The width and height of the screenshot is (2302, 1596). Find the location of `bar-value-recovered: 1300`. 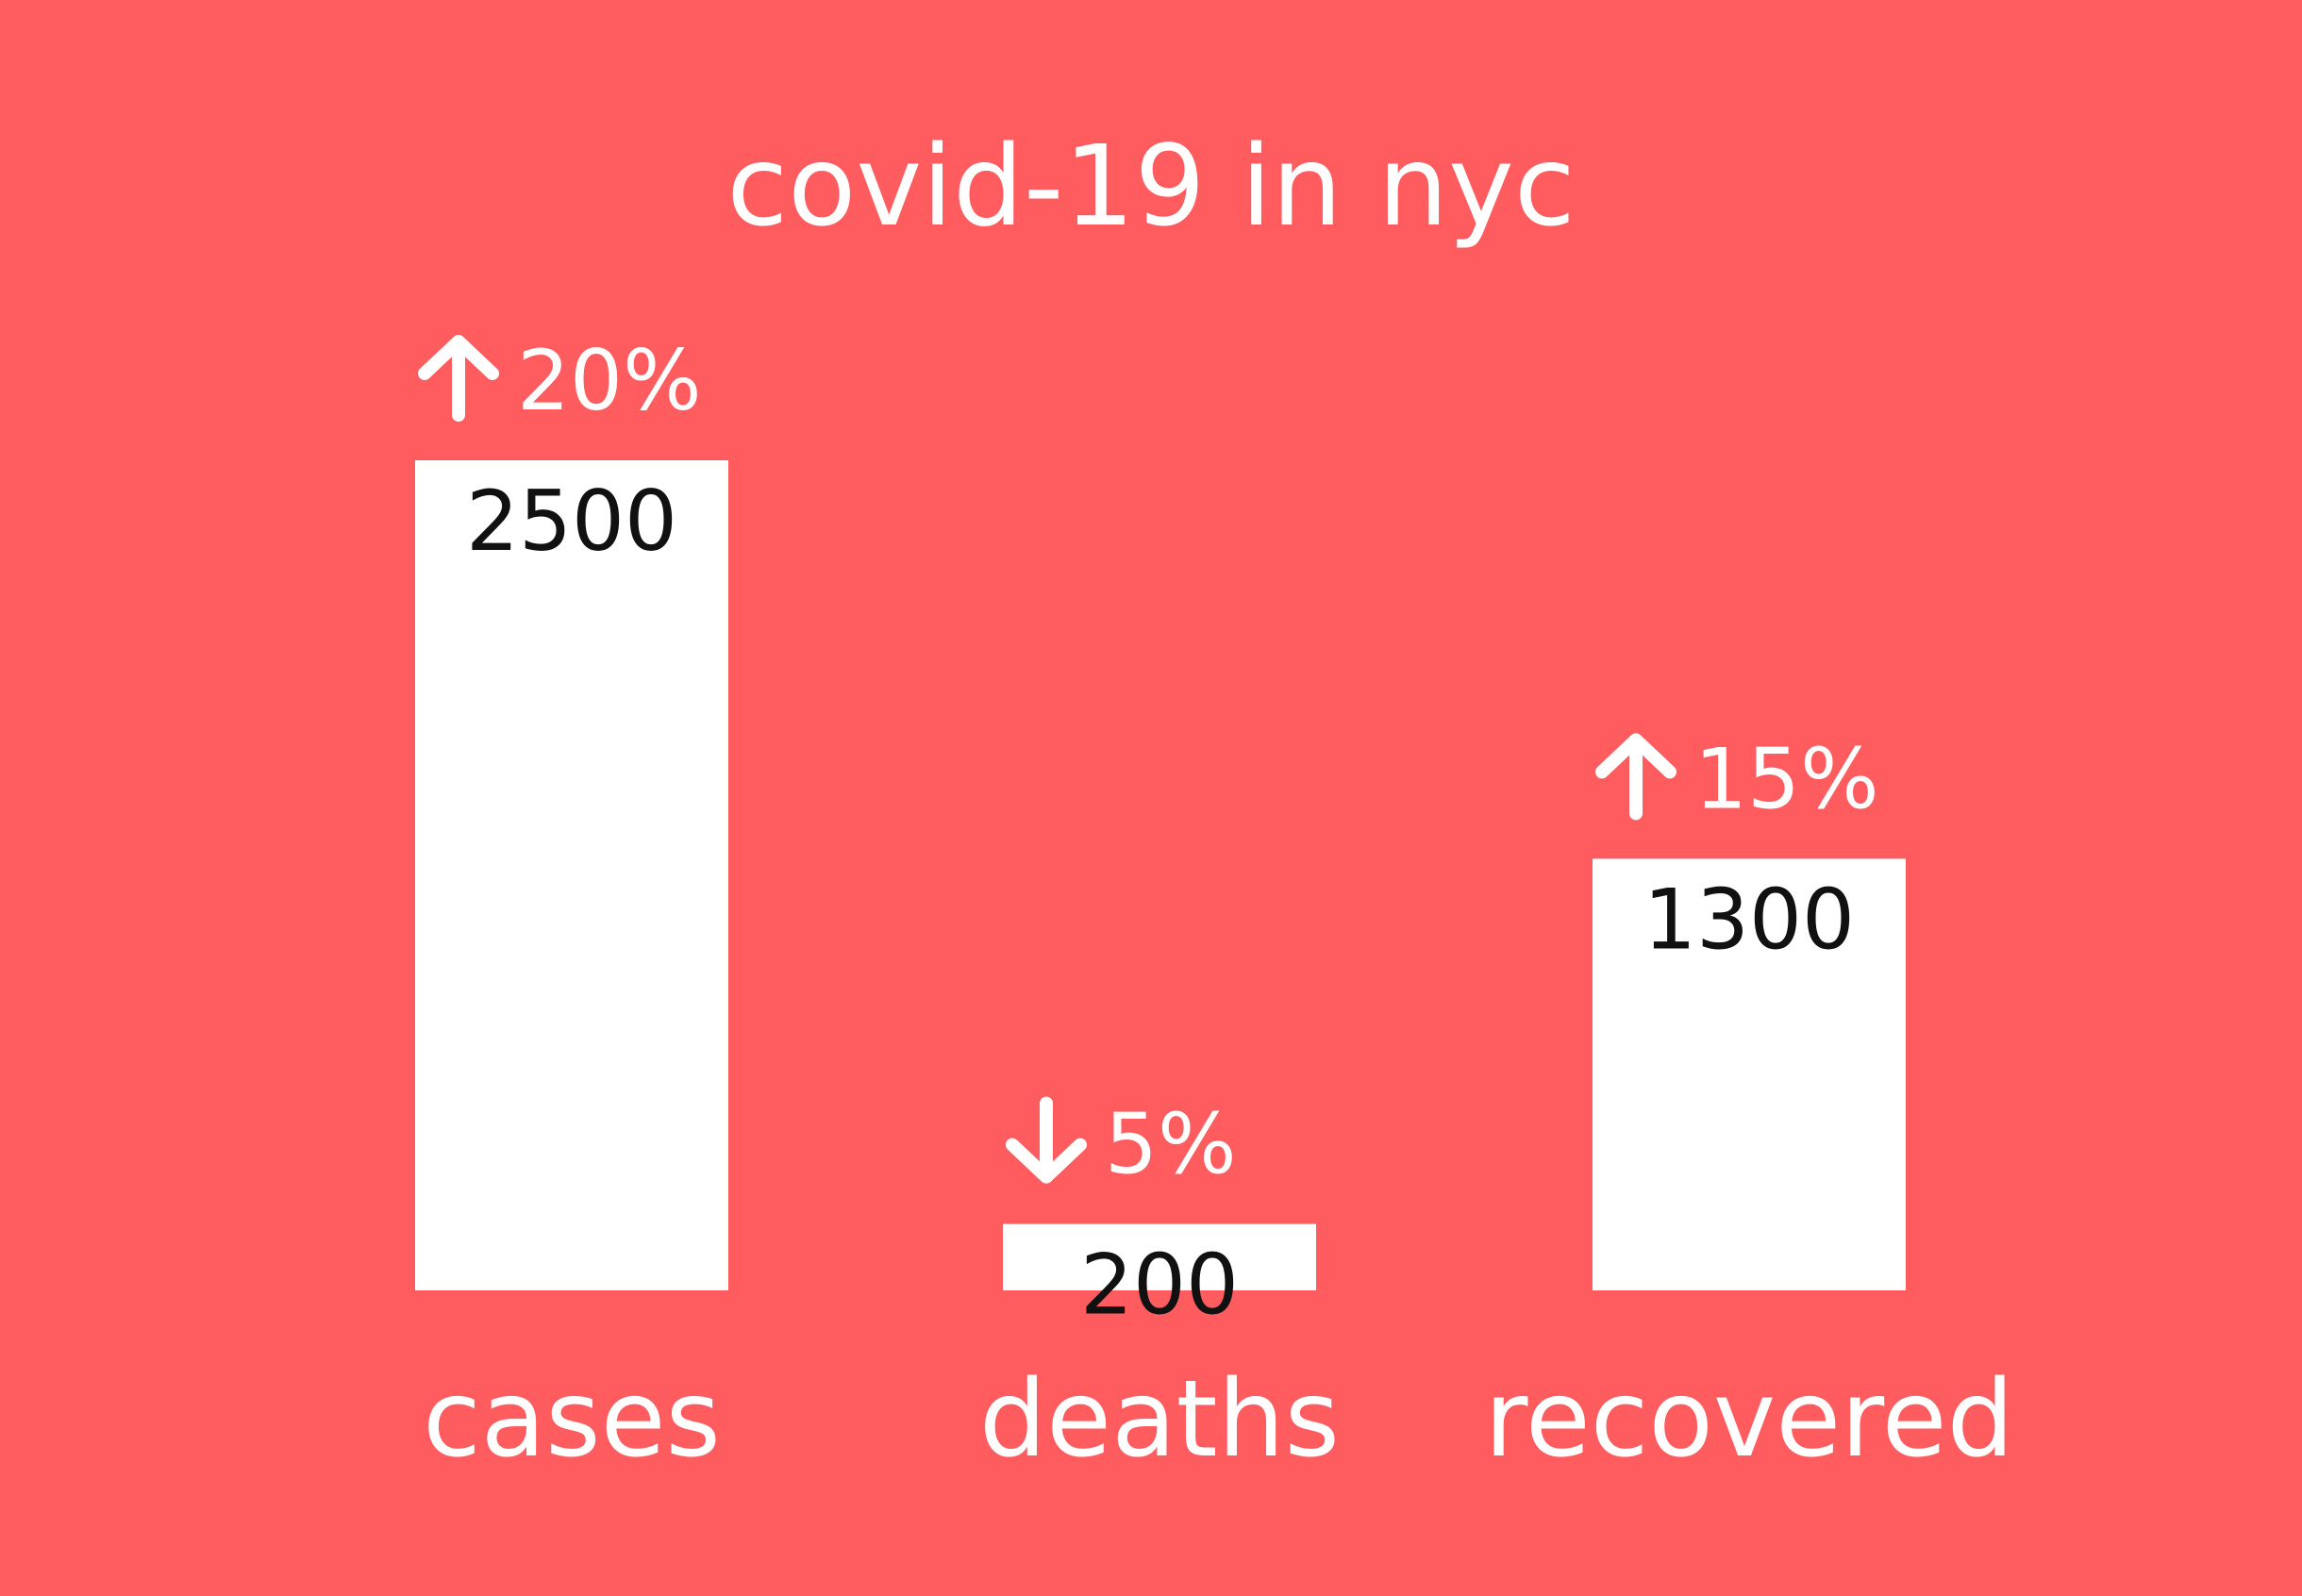

bar-value-recovered: 1300 is located at coordinates (1749, 919).